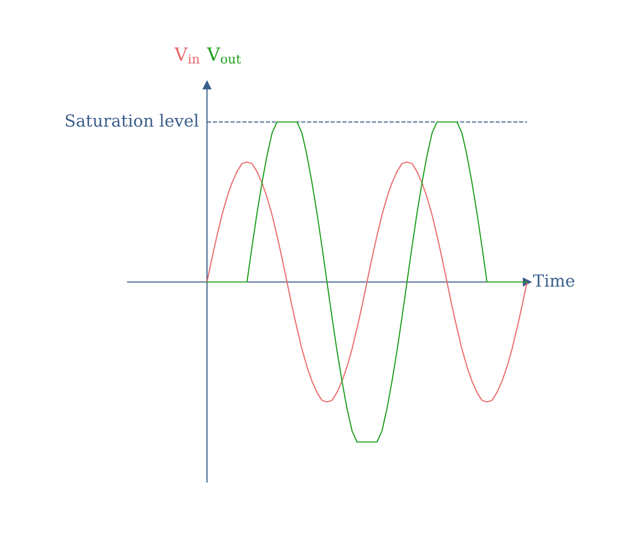  I want to click on ref-line-label: Saturation level, so click(132, 120).